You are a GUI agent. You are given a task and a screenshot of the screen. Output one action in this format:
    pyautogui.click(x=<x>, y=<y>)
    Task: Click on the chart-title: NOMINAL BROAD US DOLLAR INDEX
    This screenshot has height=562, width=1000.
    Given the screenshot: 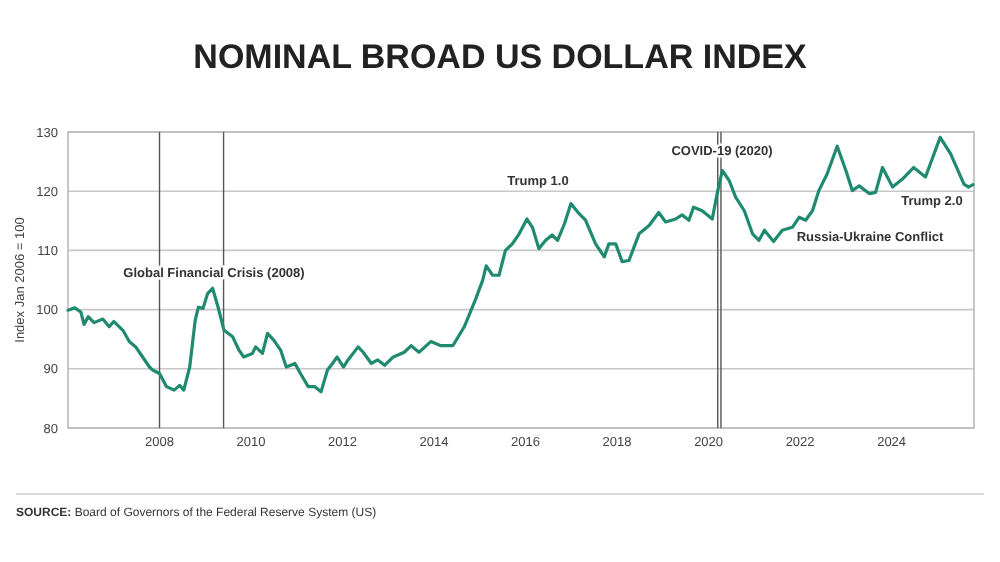 What is the action you would take?
    pyautogui.click(x=500, y=57)
    